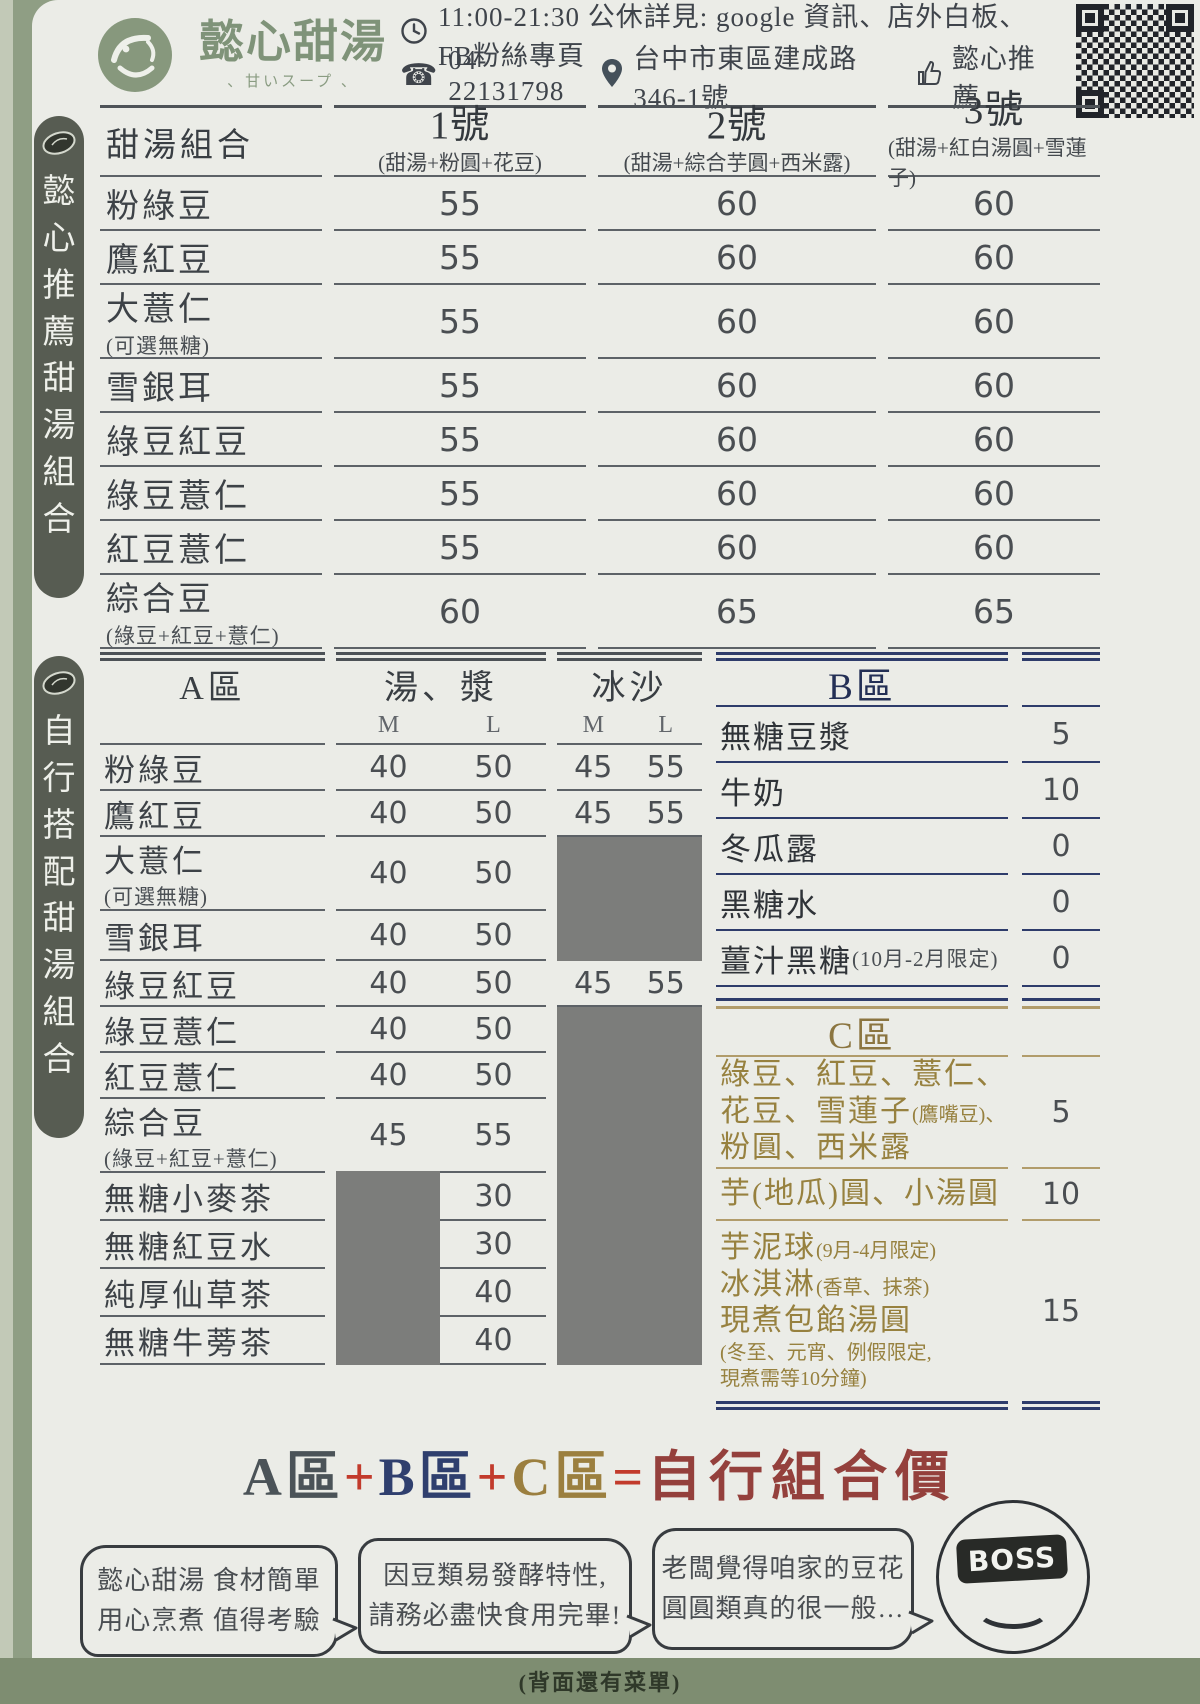 The height and width of the screenshot is (1704, 1200). What do you see at coordinates (211, 494) in the screenshot?
I see `menu-item-name: 綠豆薏仁` at bounding box center [211, 494].